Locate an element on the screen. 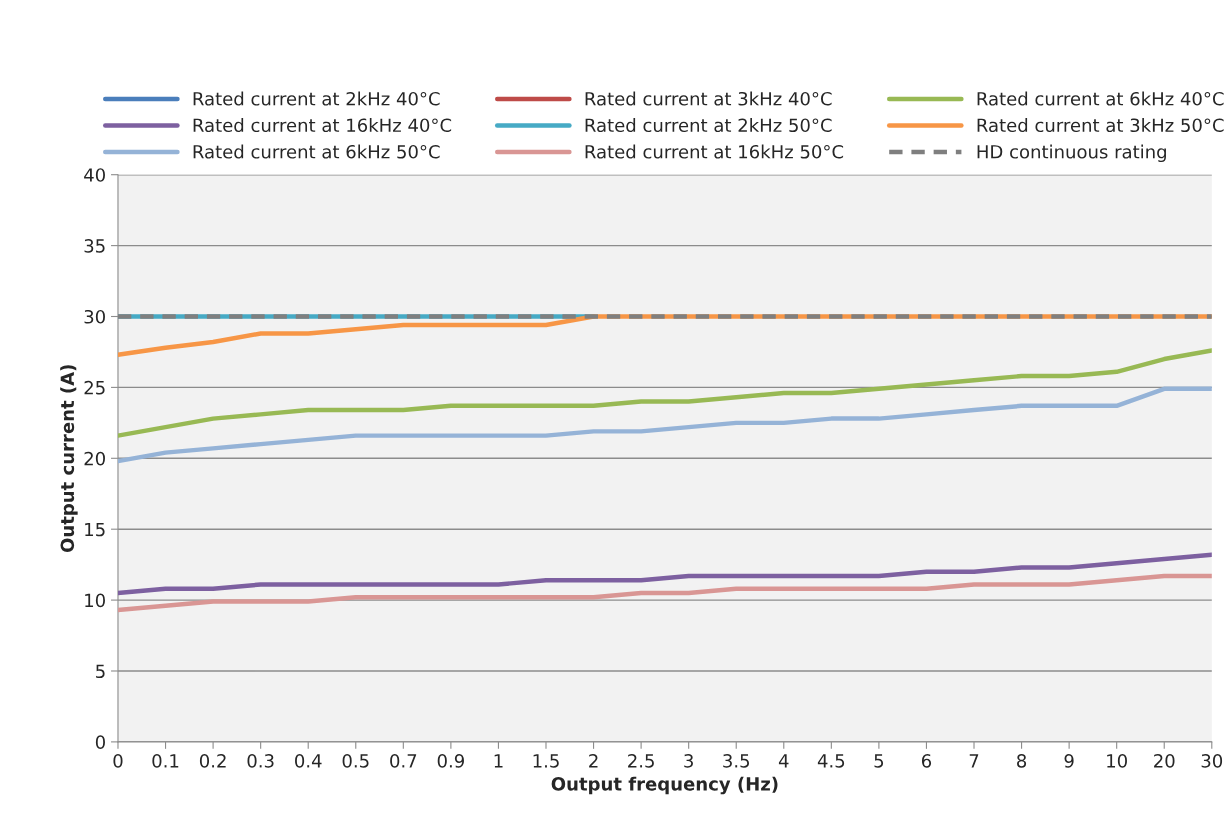 This screenshot has width=1229, height=828. x-tick-label: 0.5 is located at coordinates (355, 761).